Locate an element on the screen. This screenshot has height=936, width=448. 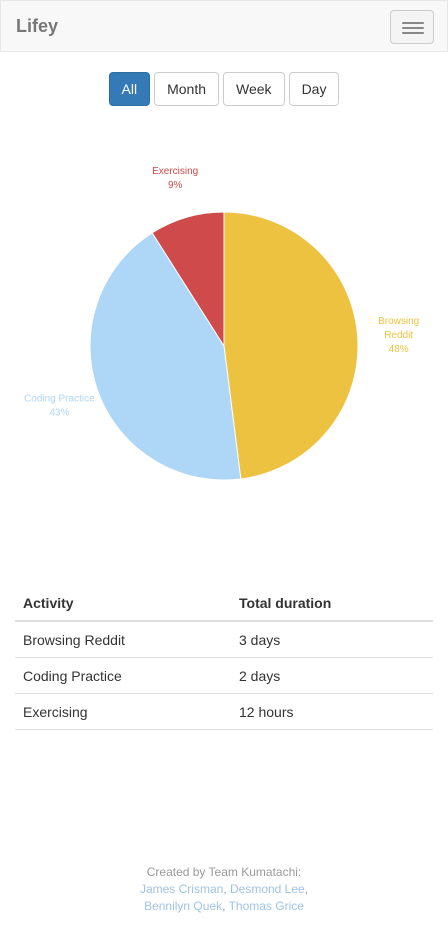
table-row: Exercising 12 hours is located at coordinates (224, 711).